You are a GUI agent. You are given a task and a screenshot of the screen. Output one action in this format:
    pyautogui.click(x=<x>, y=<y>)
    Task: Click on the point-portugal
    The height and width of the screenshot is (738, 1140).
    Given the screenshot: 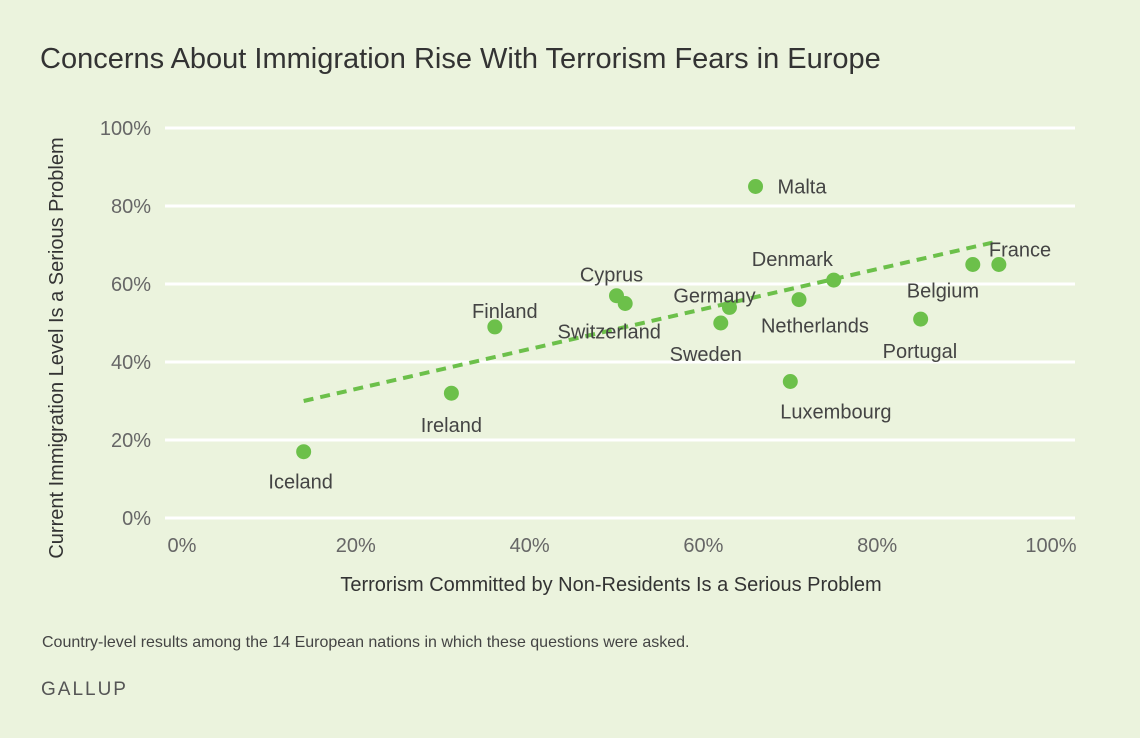 What is the action you would take?
    pyautogui.click(x=921, y=319)
    